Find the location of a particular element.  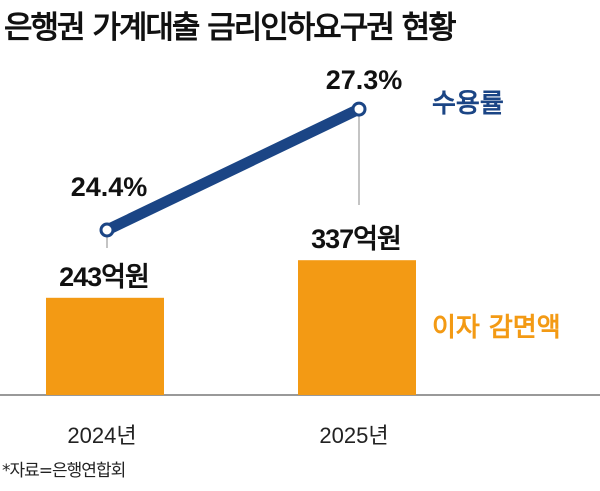

line-series-수용률 is located at coordinates (233, 169).